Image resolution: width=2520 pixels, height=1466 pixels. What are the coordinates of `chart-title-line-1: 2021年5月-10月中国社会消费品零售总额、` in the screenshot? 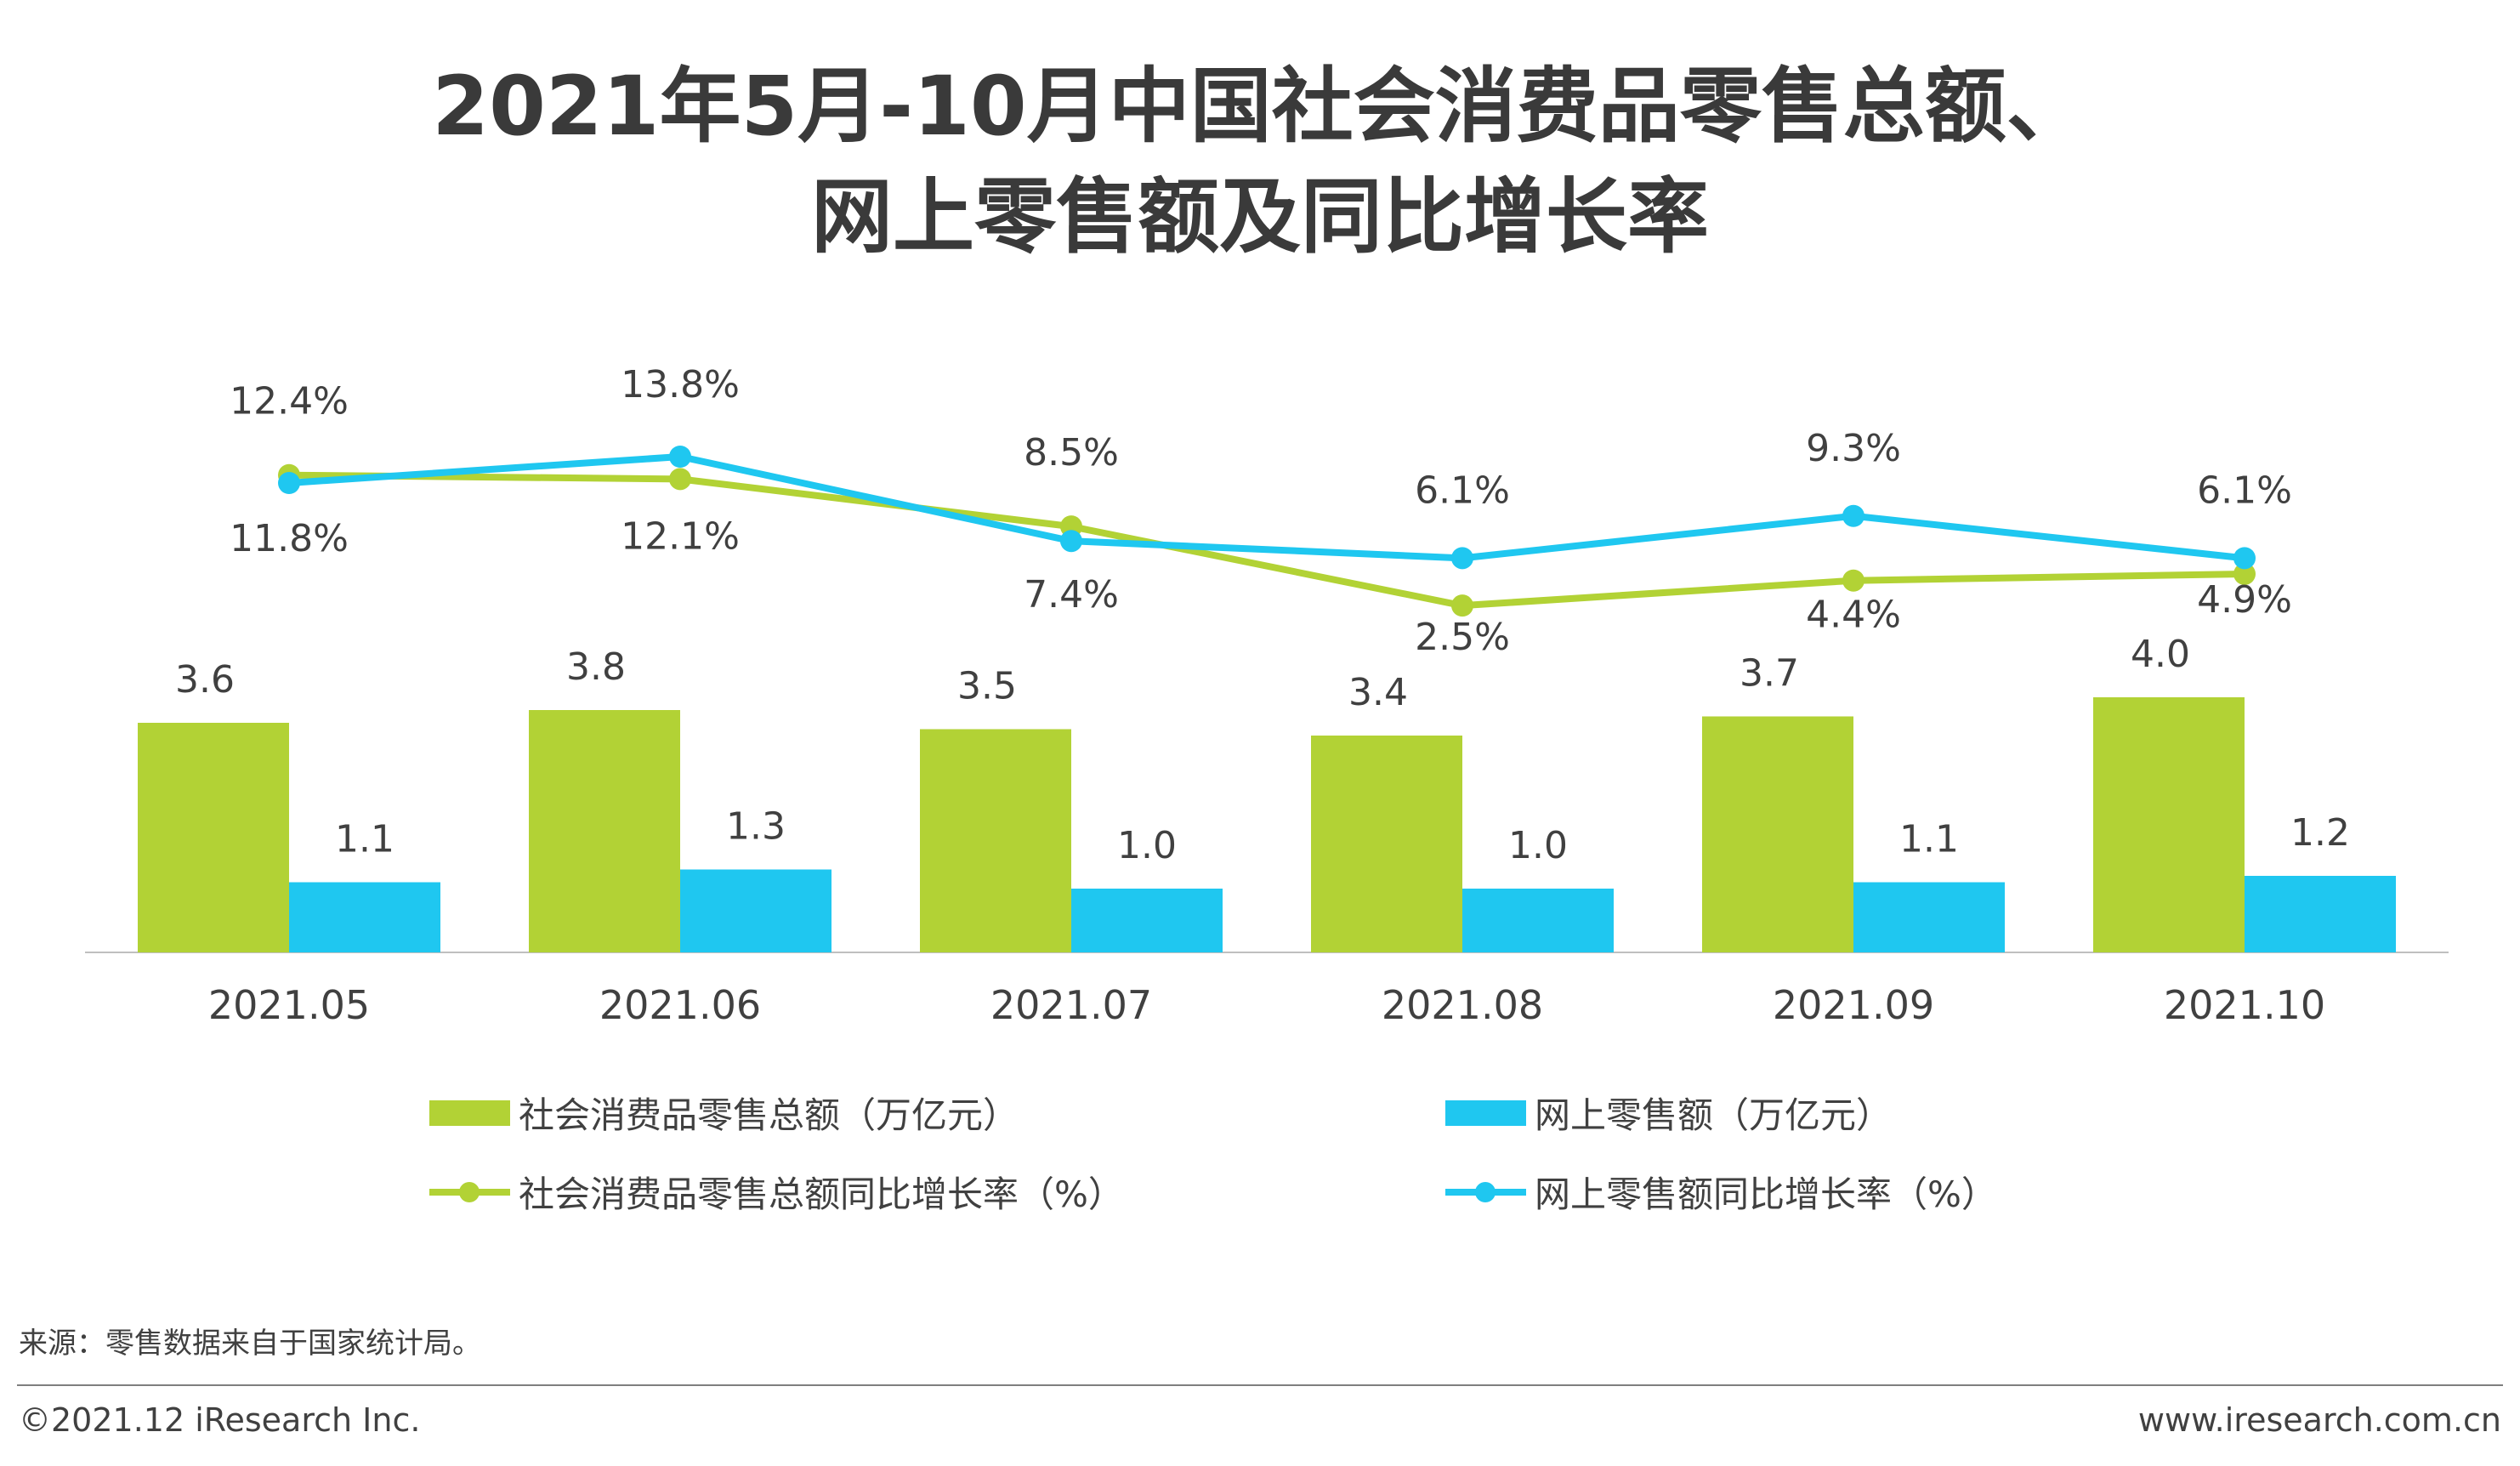 It's located at (1260, 106).